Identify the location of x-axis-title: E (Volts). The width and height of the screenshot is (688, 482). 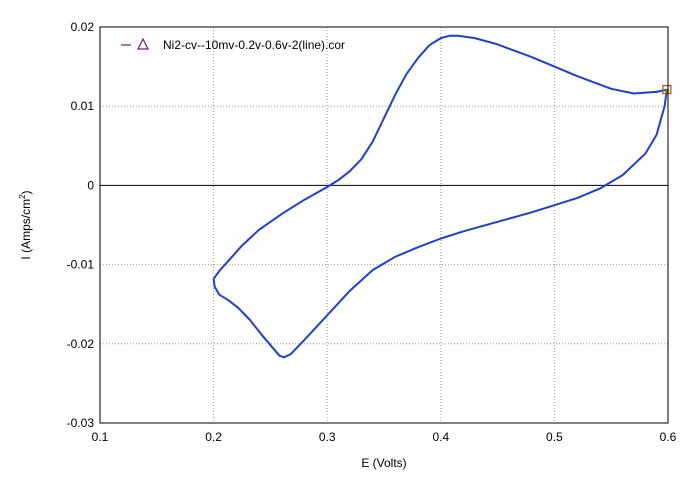
(383, 463).